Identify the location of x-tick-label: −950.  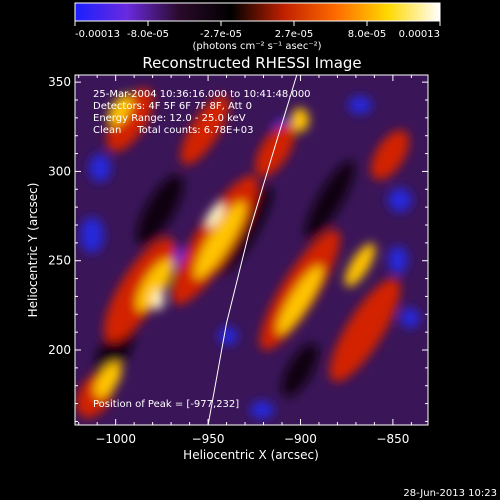
(208, 439).